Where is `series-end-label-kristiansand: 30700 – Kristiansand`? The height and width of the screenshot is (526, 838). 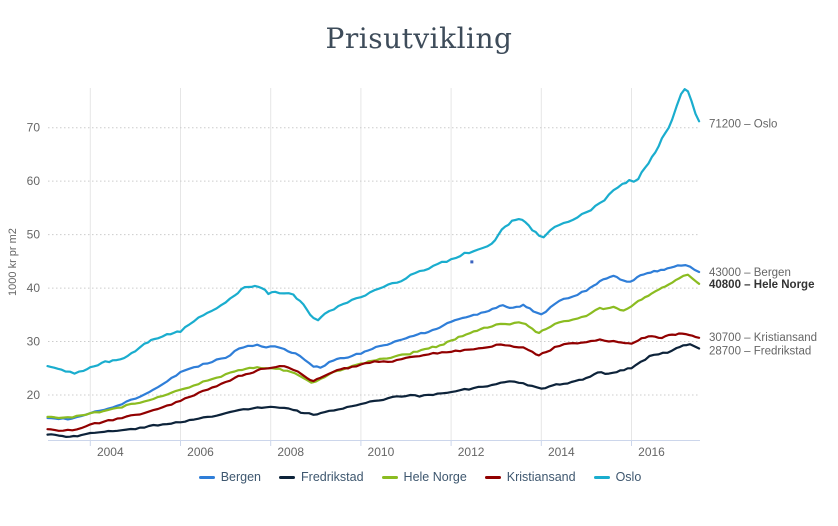
series-end-label-kristiansand: 30700 – Kristiansand is located at coordinates (763, 338).